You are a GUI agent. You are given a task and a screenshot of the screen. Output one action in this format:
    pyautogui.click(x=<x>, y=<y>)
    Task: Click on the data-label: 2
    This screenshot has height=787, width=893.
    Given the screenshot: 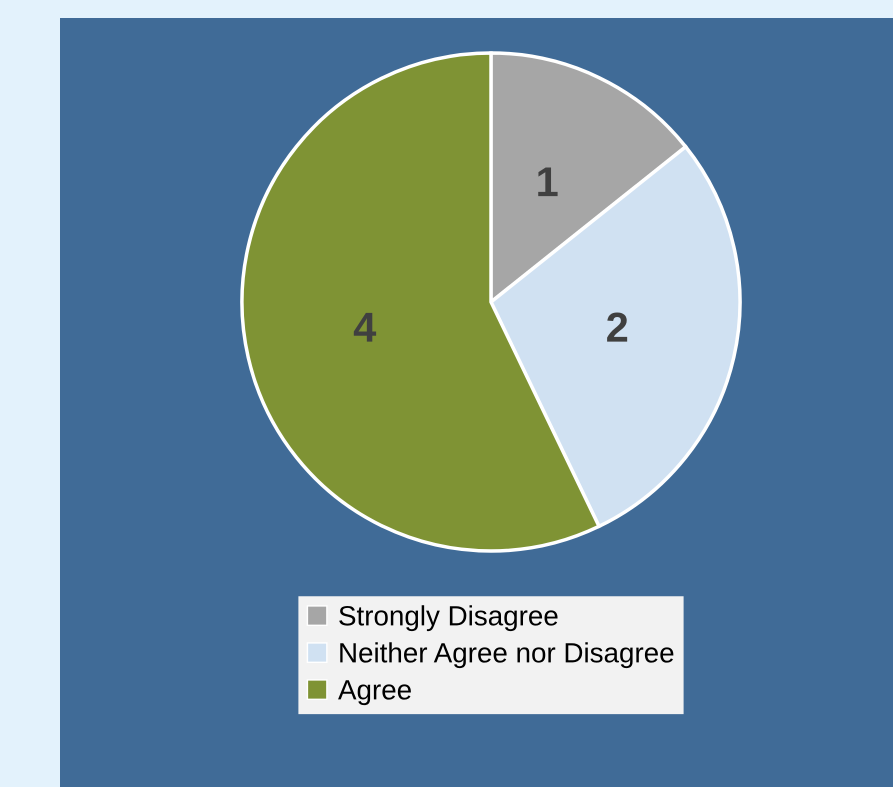 What is the action you would take?
    pyautogui.click(x=617, y=327)
    